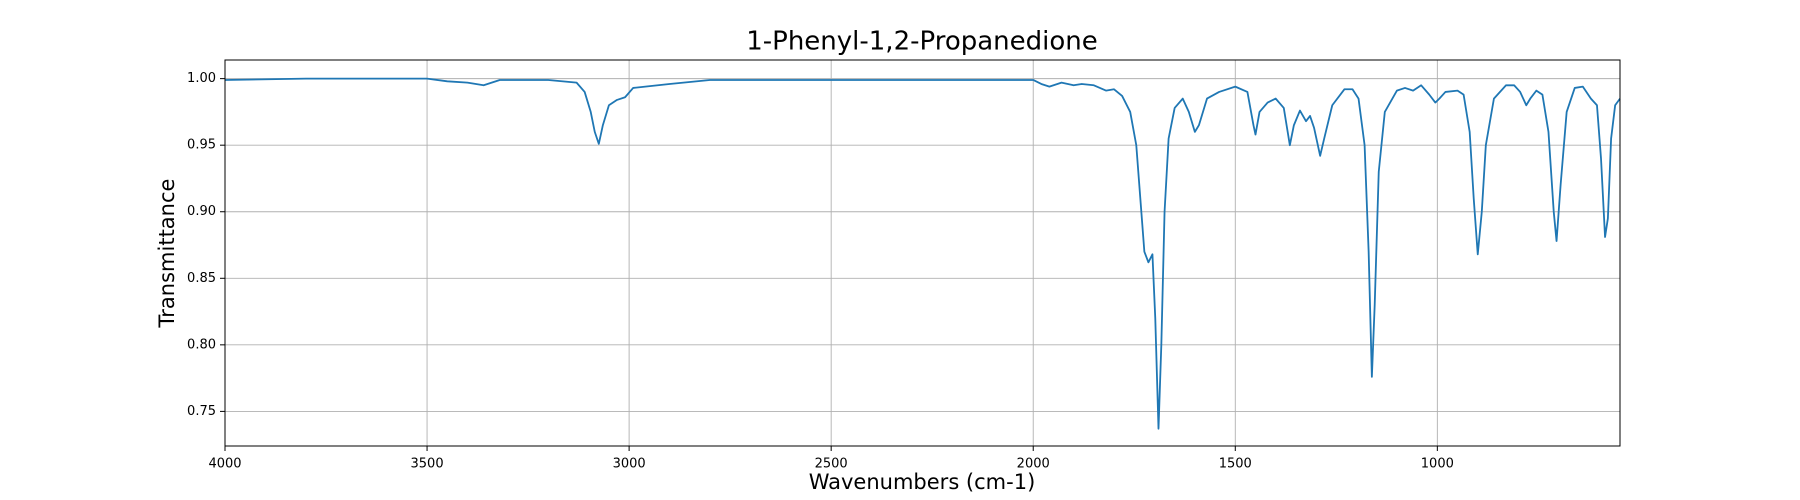 Image resolution: width=1800 pixels, height=500 pixels. I want to click on y-tick-label: 0.85, so click(201, 278).